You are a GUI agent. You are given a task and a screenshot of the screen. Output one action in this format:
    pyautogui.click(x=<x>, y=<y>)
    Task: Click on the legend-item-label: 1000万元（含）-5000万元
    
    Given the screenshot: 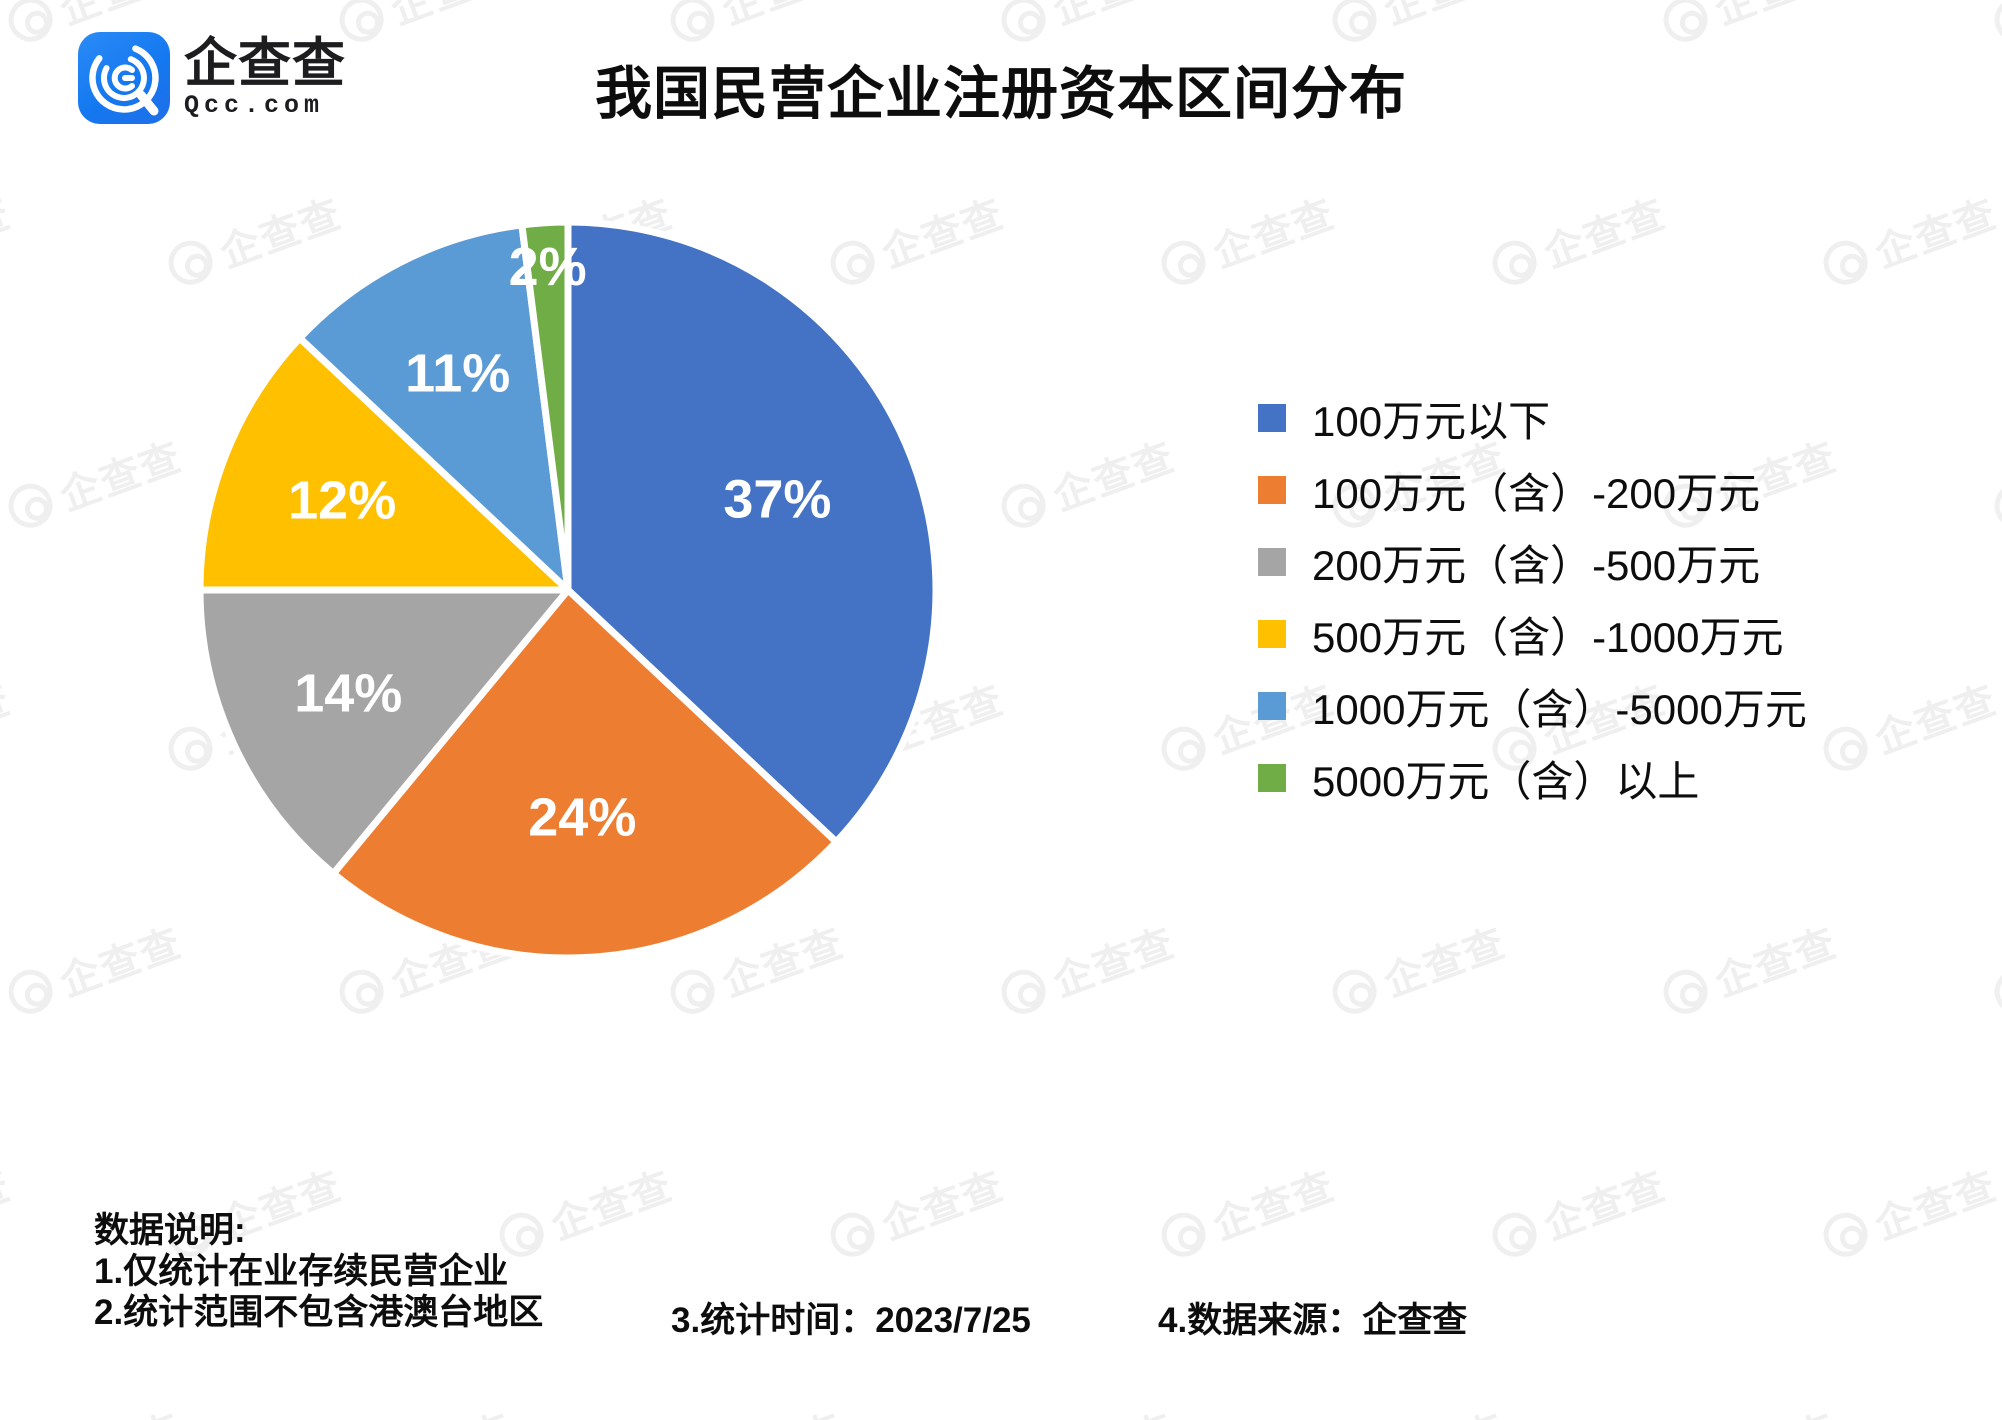 What is the action you would take?
    pyautogui.click(x=1559, y=709)
    